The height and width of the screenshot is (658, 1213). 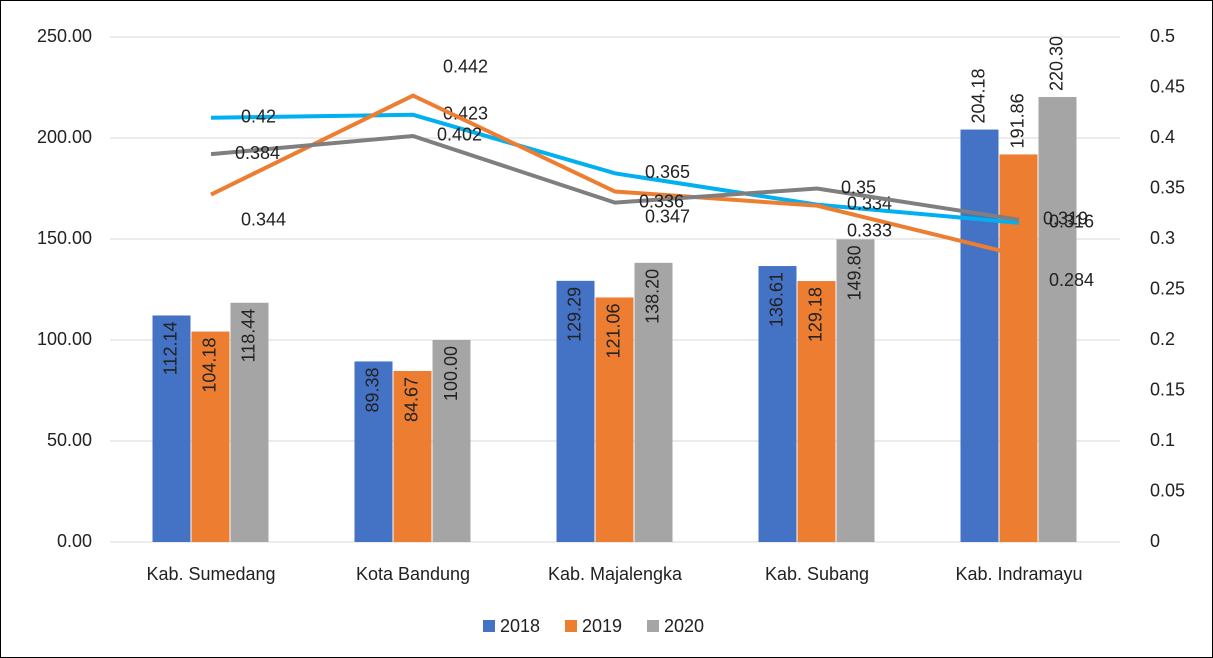 I want to click on legend-label: 2019, so click(x=602, y=626).